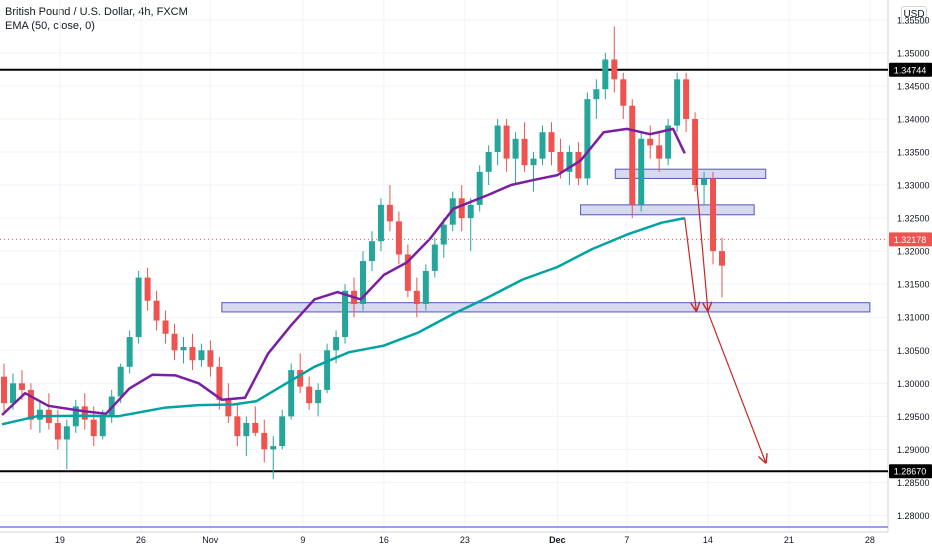 Image resolution: width=932 pixels, height=550 pixels. What do you see at coordinates (789, 540) in the screenshot?
I see `time-tick-label: 21` at bounding box center [789, 540].